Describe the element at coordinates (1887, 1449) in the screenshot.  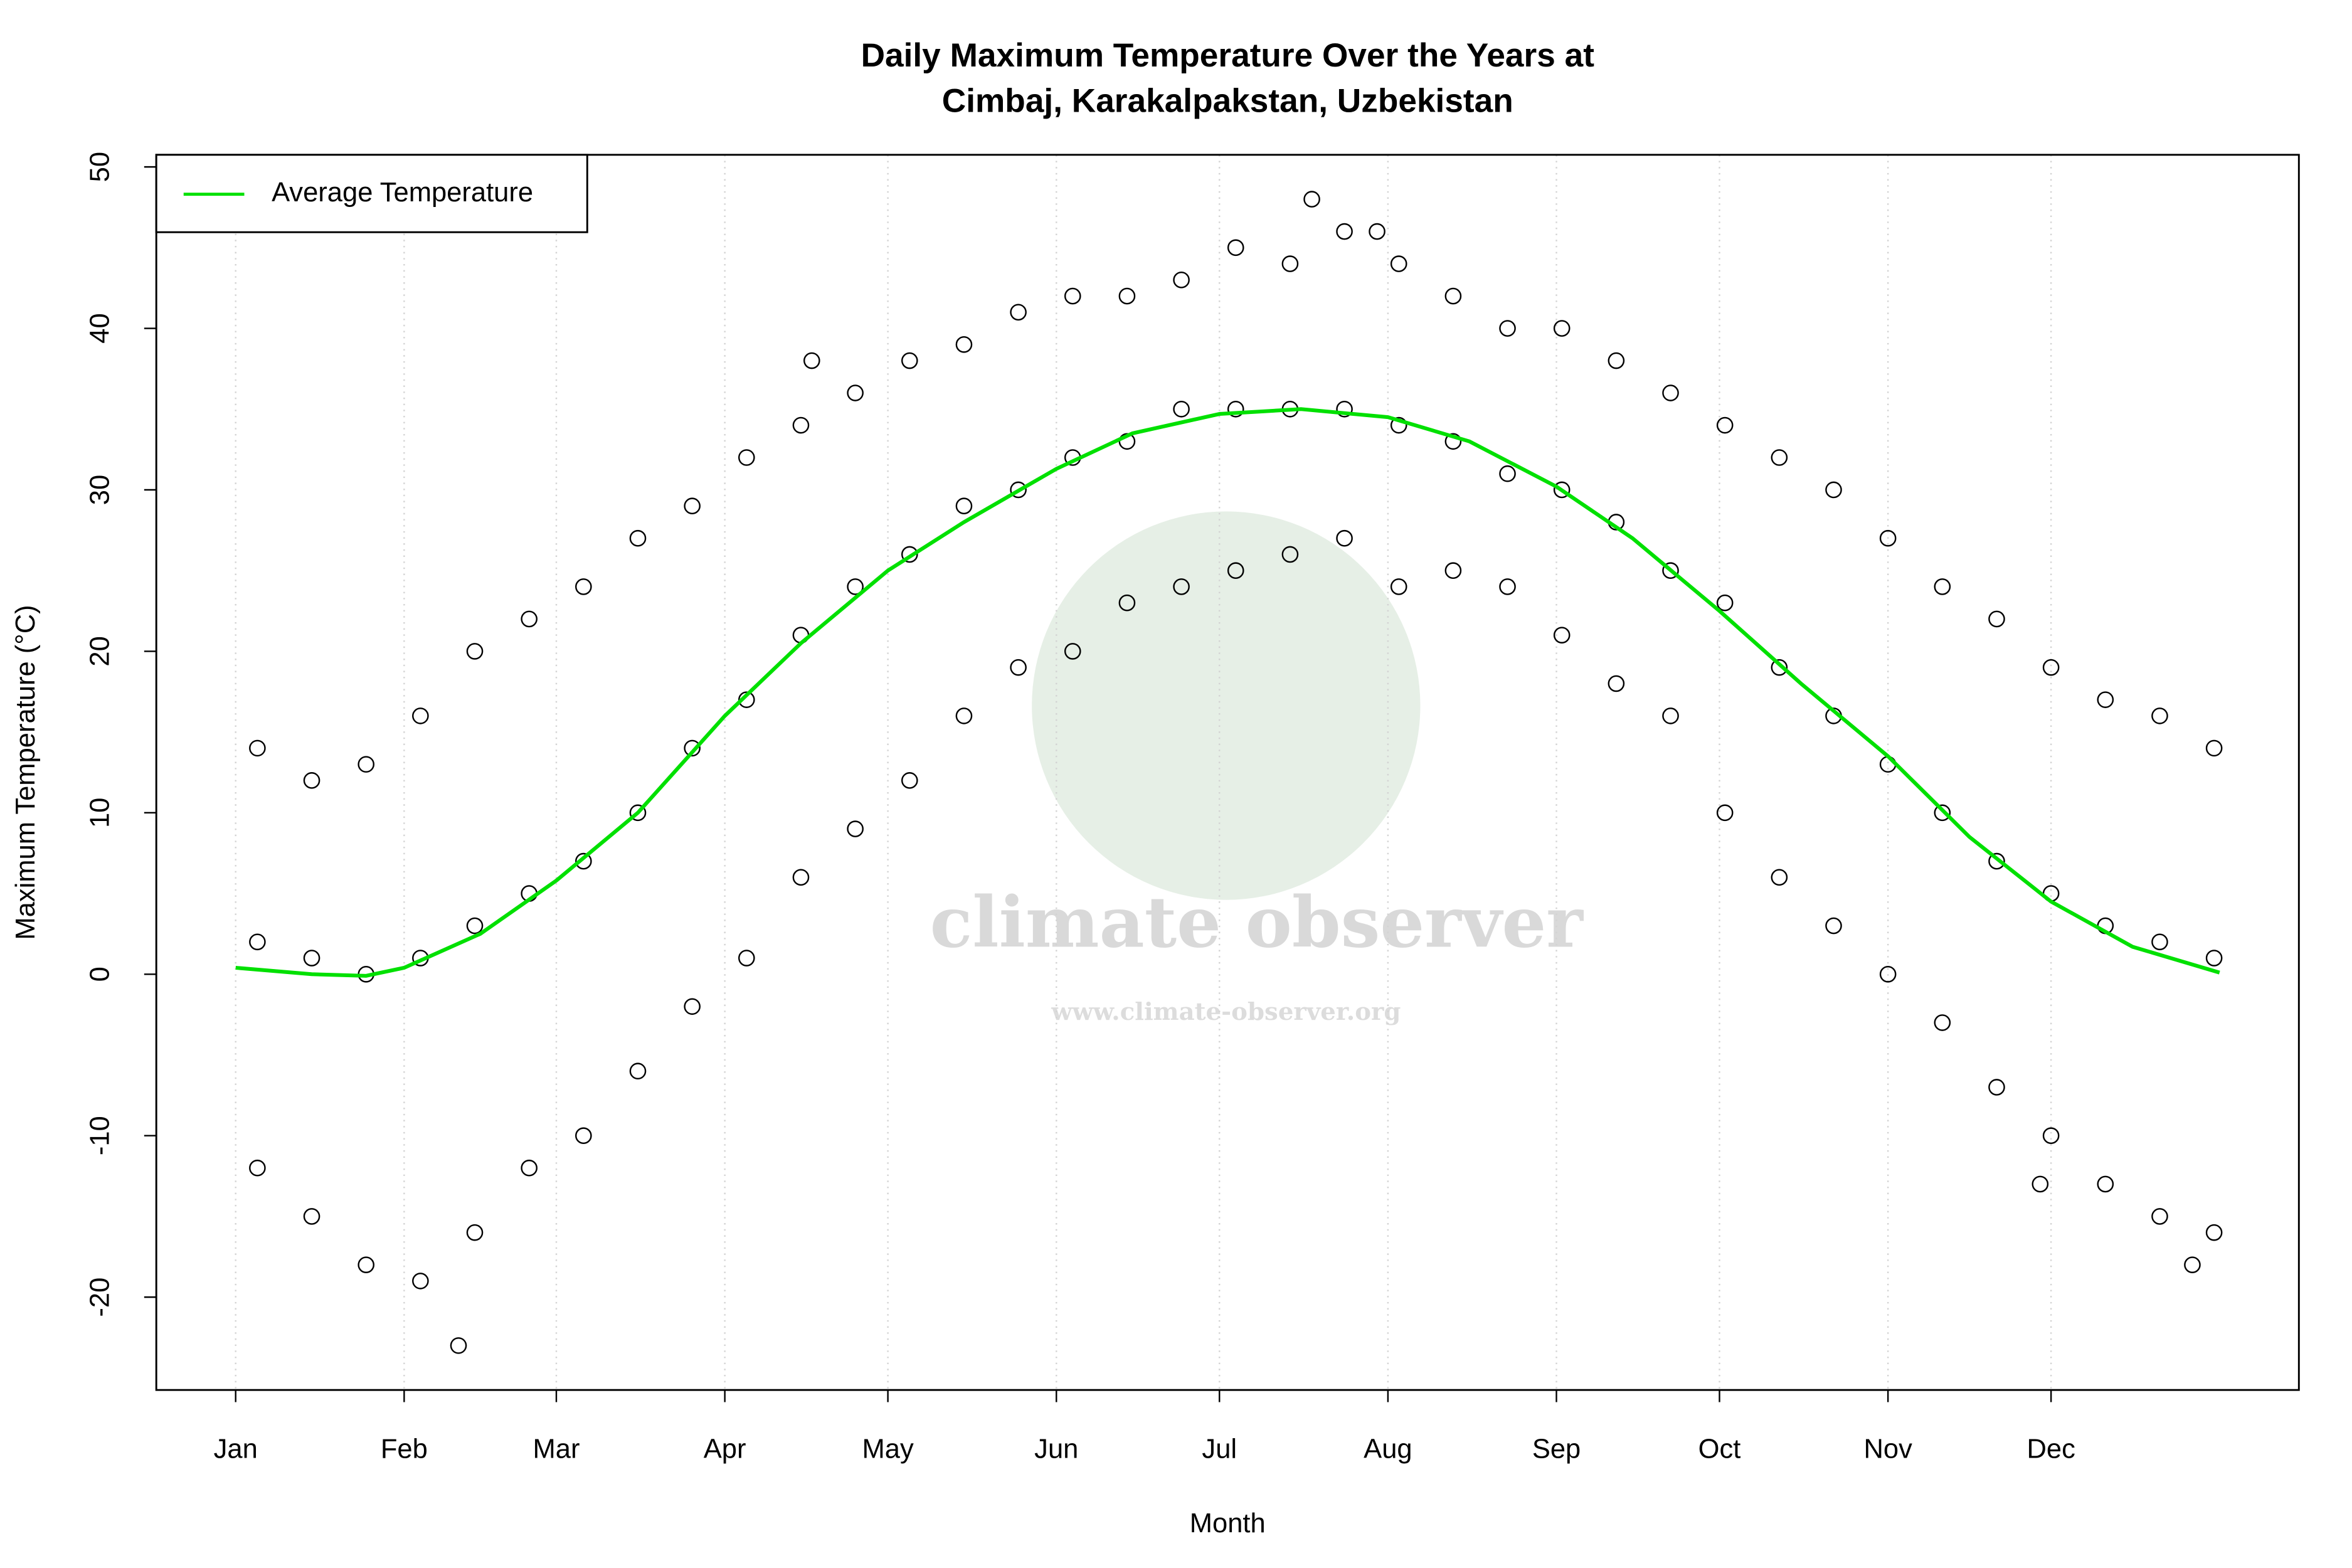
I see `x-tick-label: Nov` at that location.